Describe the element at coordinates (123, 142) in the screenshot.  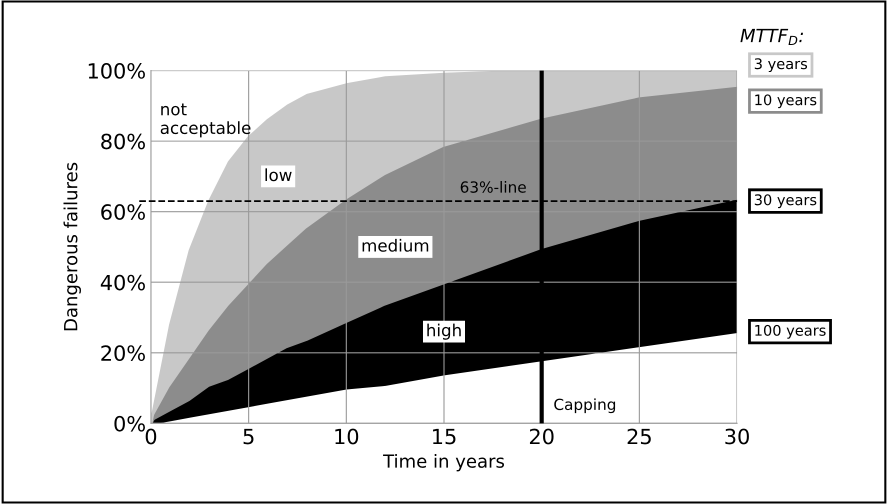
I see `y-tick-label: 80%` at that location.